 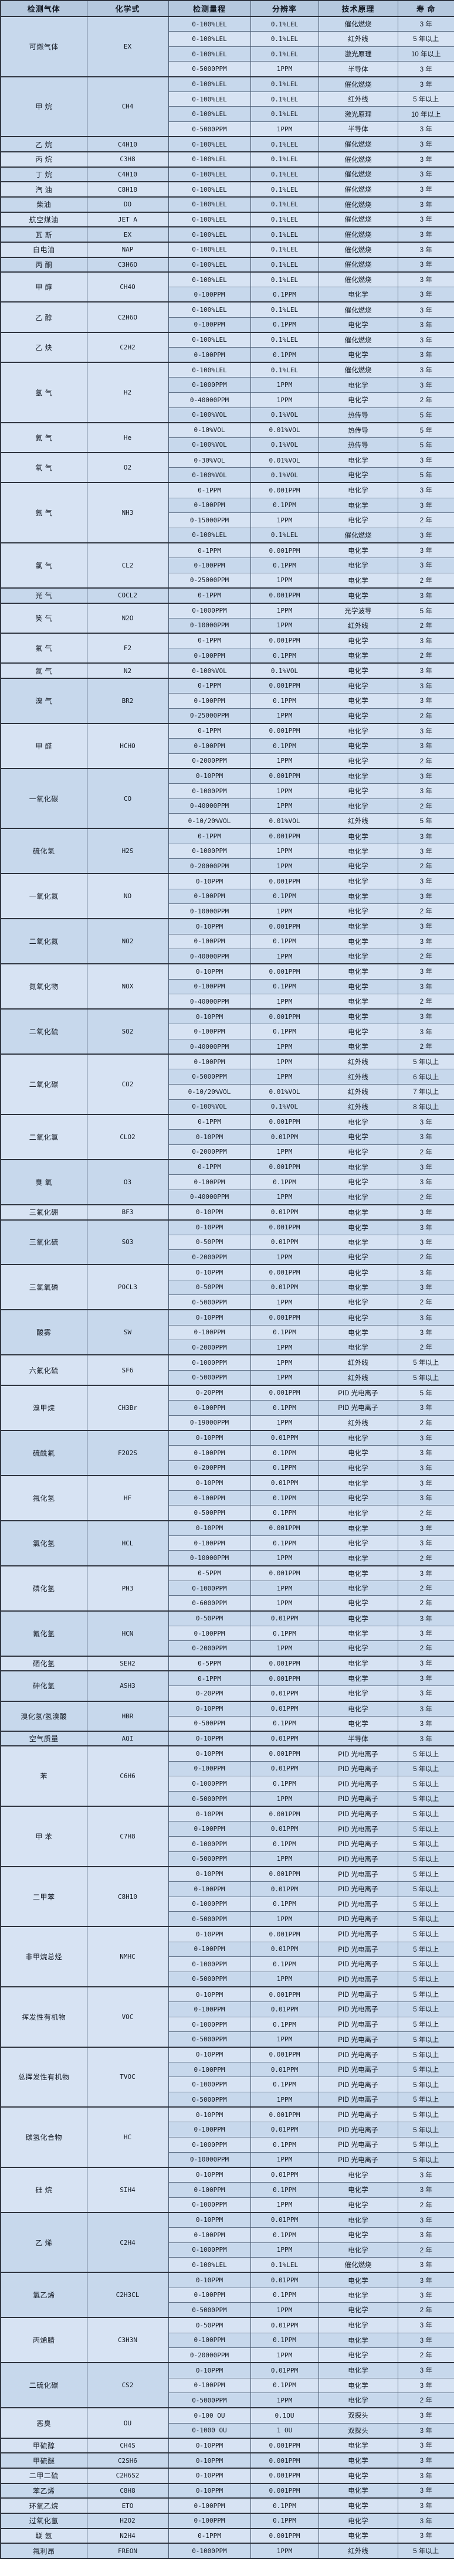 I want to click on chemical-formula-cell: CLO2, so click(x=127, y=1137).